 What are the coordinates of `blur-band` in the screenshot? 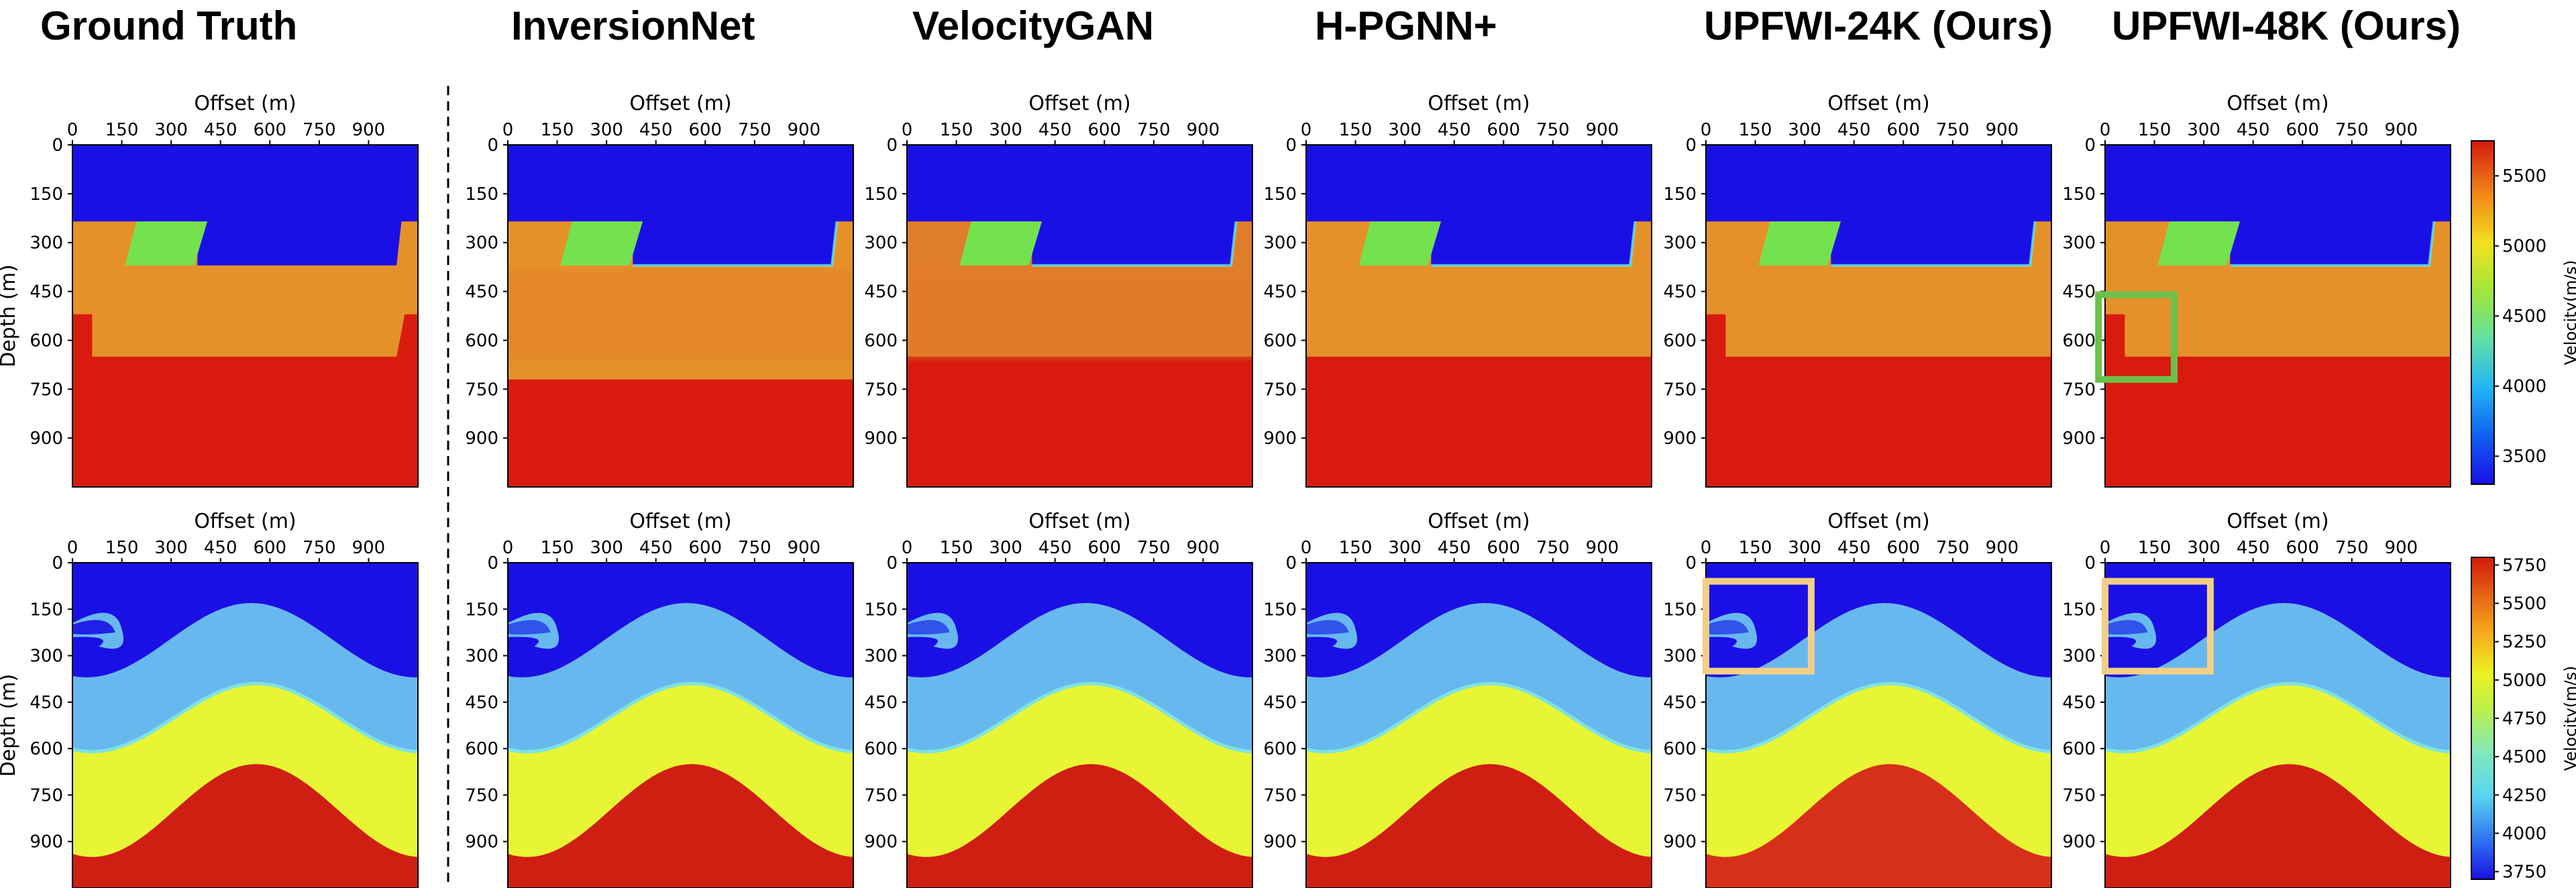 It's located at (1079, 314).